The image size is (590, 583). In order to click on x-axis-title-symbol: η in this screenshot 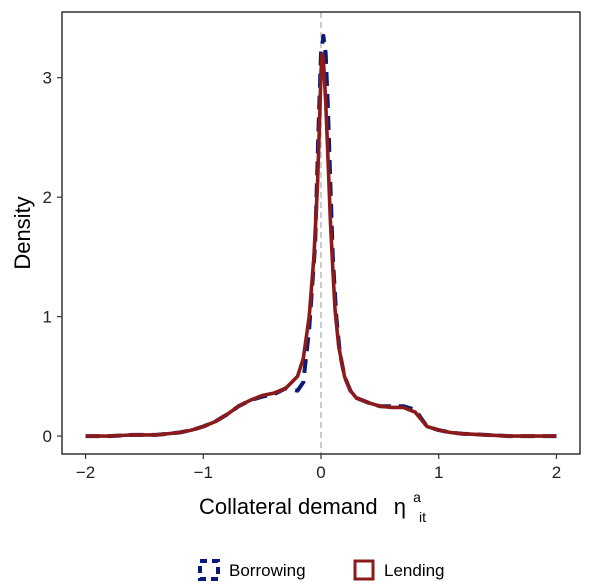, I will do `click(400, 506)`.